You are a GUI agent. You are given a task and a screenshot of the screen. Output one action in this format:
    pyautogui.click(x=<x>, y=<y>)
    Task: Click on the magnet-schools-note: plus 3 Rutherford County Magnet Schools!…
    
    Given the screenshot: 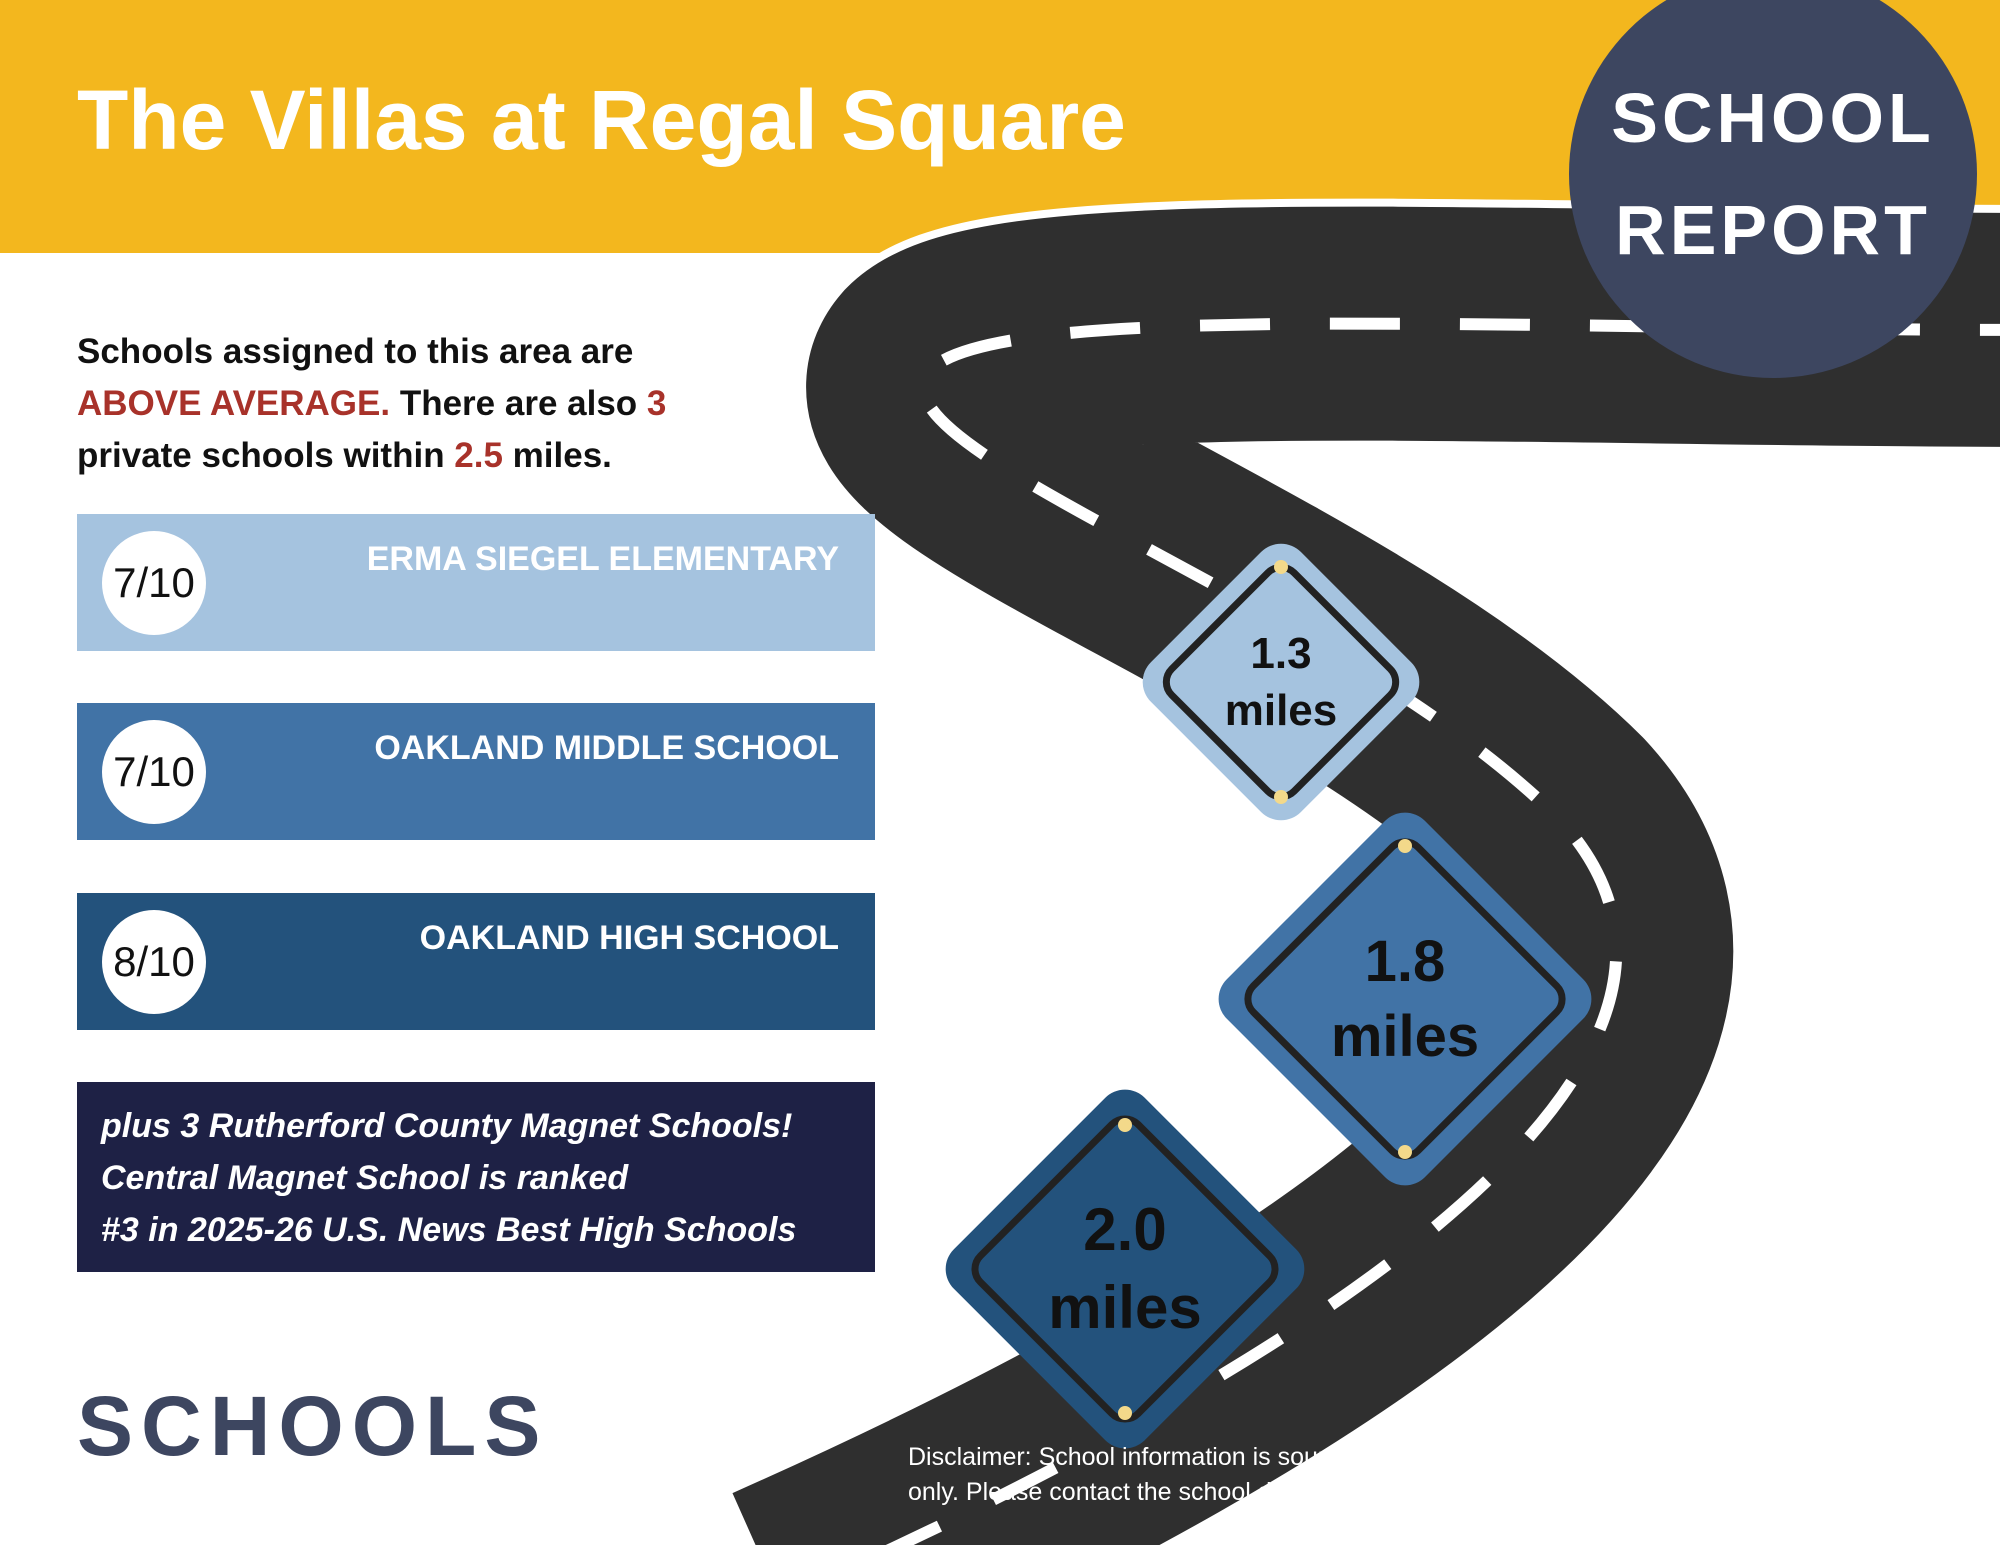 What is the action you would take?
    pyautogui.click(x=476, y=1177)
    